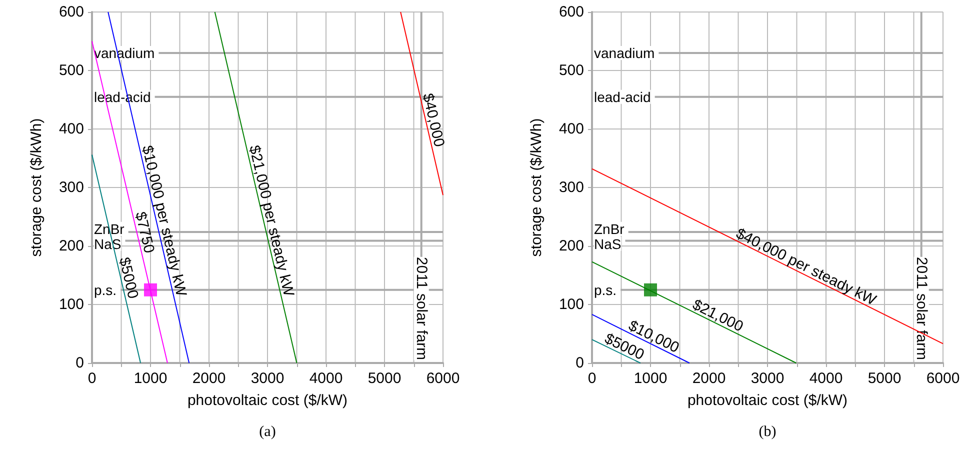 The height and width of the screenshot is (471, 966). What do you see at coordinates (272, 221) in the screenshot?
I see `text: $21,000 per steady kW` at bounding box center [272, 221].